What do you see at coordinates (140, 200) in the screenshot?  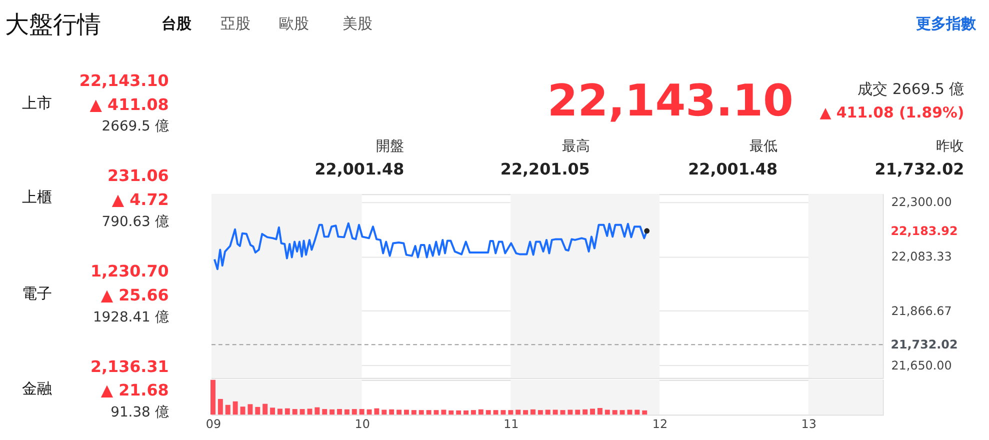 I see `text: ▲ 4.72` at bounding box center [140, 200].